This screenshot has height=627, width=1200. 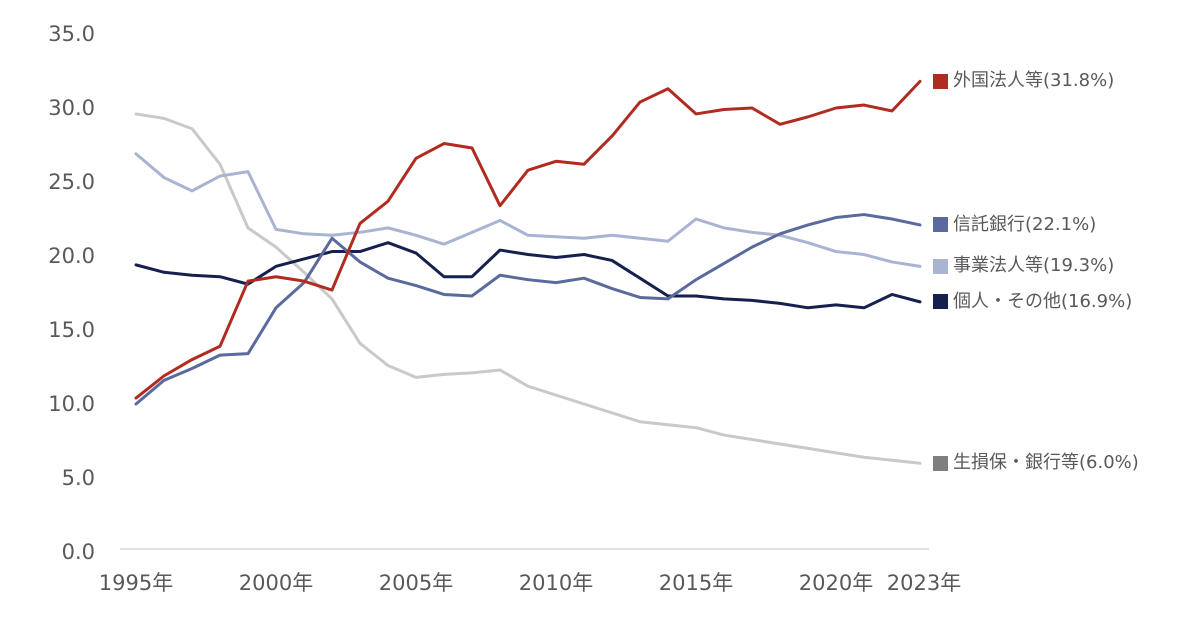 I want to click on x-tick-label-2005: 2005年, so click(x=416, y=583).